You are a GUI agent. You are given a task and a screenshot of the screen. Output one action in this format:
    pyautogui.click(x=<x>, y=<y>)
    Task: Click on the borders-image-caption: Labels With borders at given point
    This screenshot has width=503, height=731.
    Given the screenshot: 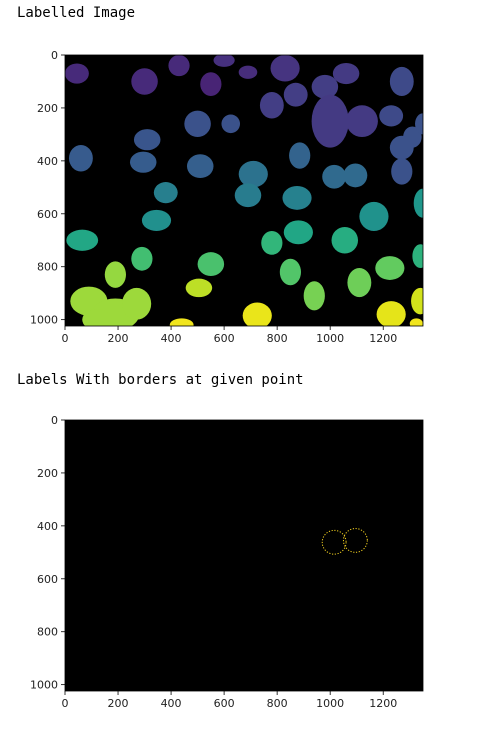 What is the action you would take?
    pyautogui.click(x=160, y=380)
    